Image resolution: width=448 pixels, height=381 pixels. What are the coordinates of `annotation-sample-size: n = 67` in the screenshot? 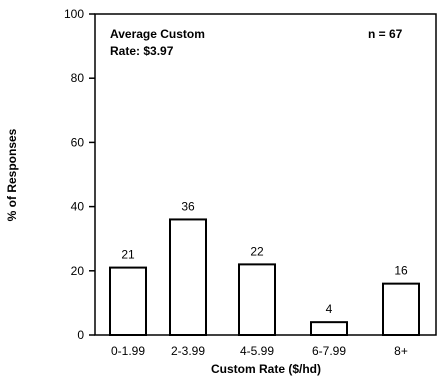 It's located at (385, 34).